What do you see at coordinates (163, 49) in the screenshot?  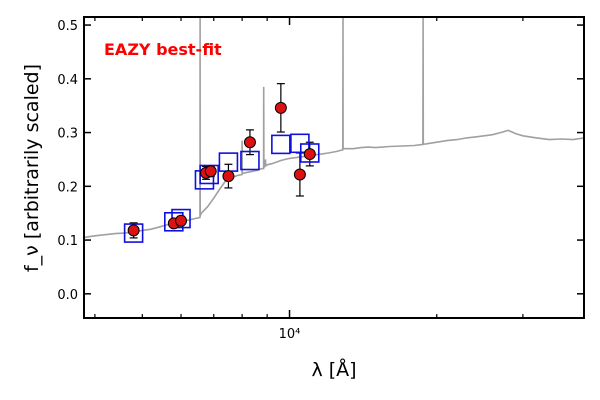 I see `annotation-label: EAZY best-fit` at bounding box center [163, 49].